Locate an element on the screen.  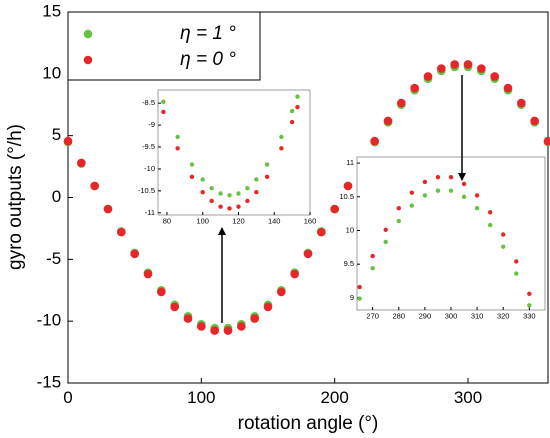
y-tick-label: 10.5 is located at coordinates (346, 196).